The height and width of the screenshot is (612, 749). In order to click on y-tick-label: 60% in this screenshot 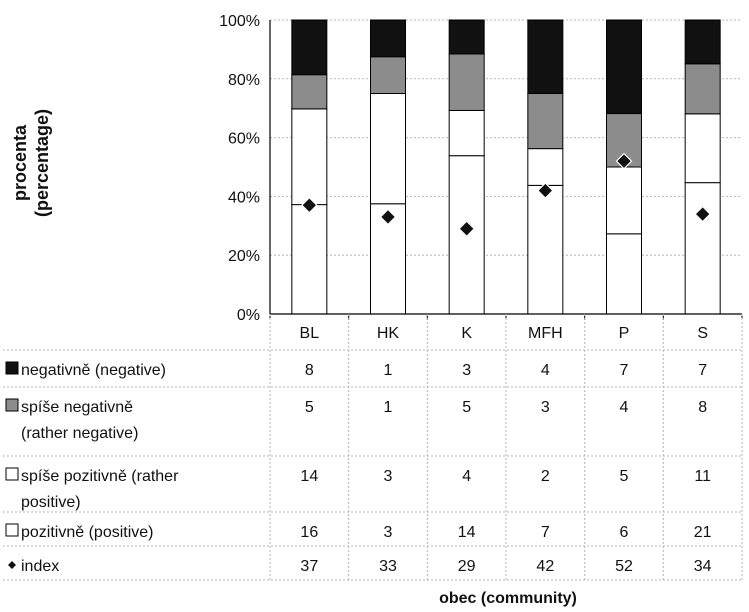, I will do `click(244, 139)`.